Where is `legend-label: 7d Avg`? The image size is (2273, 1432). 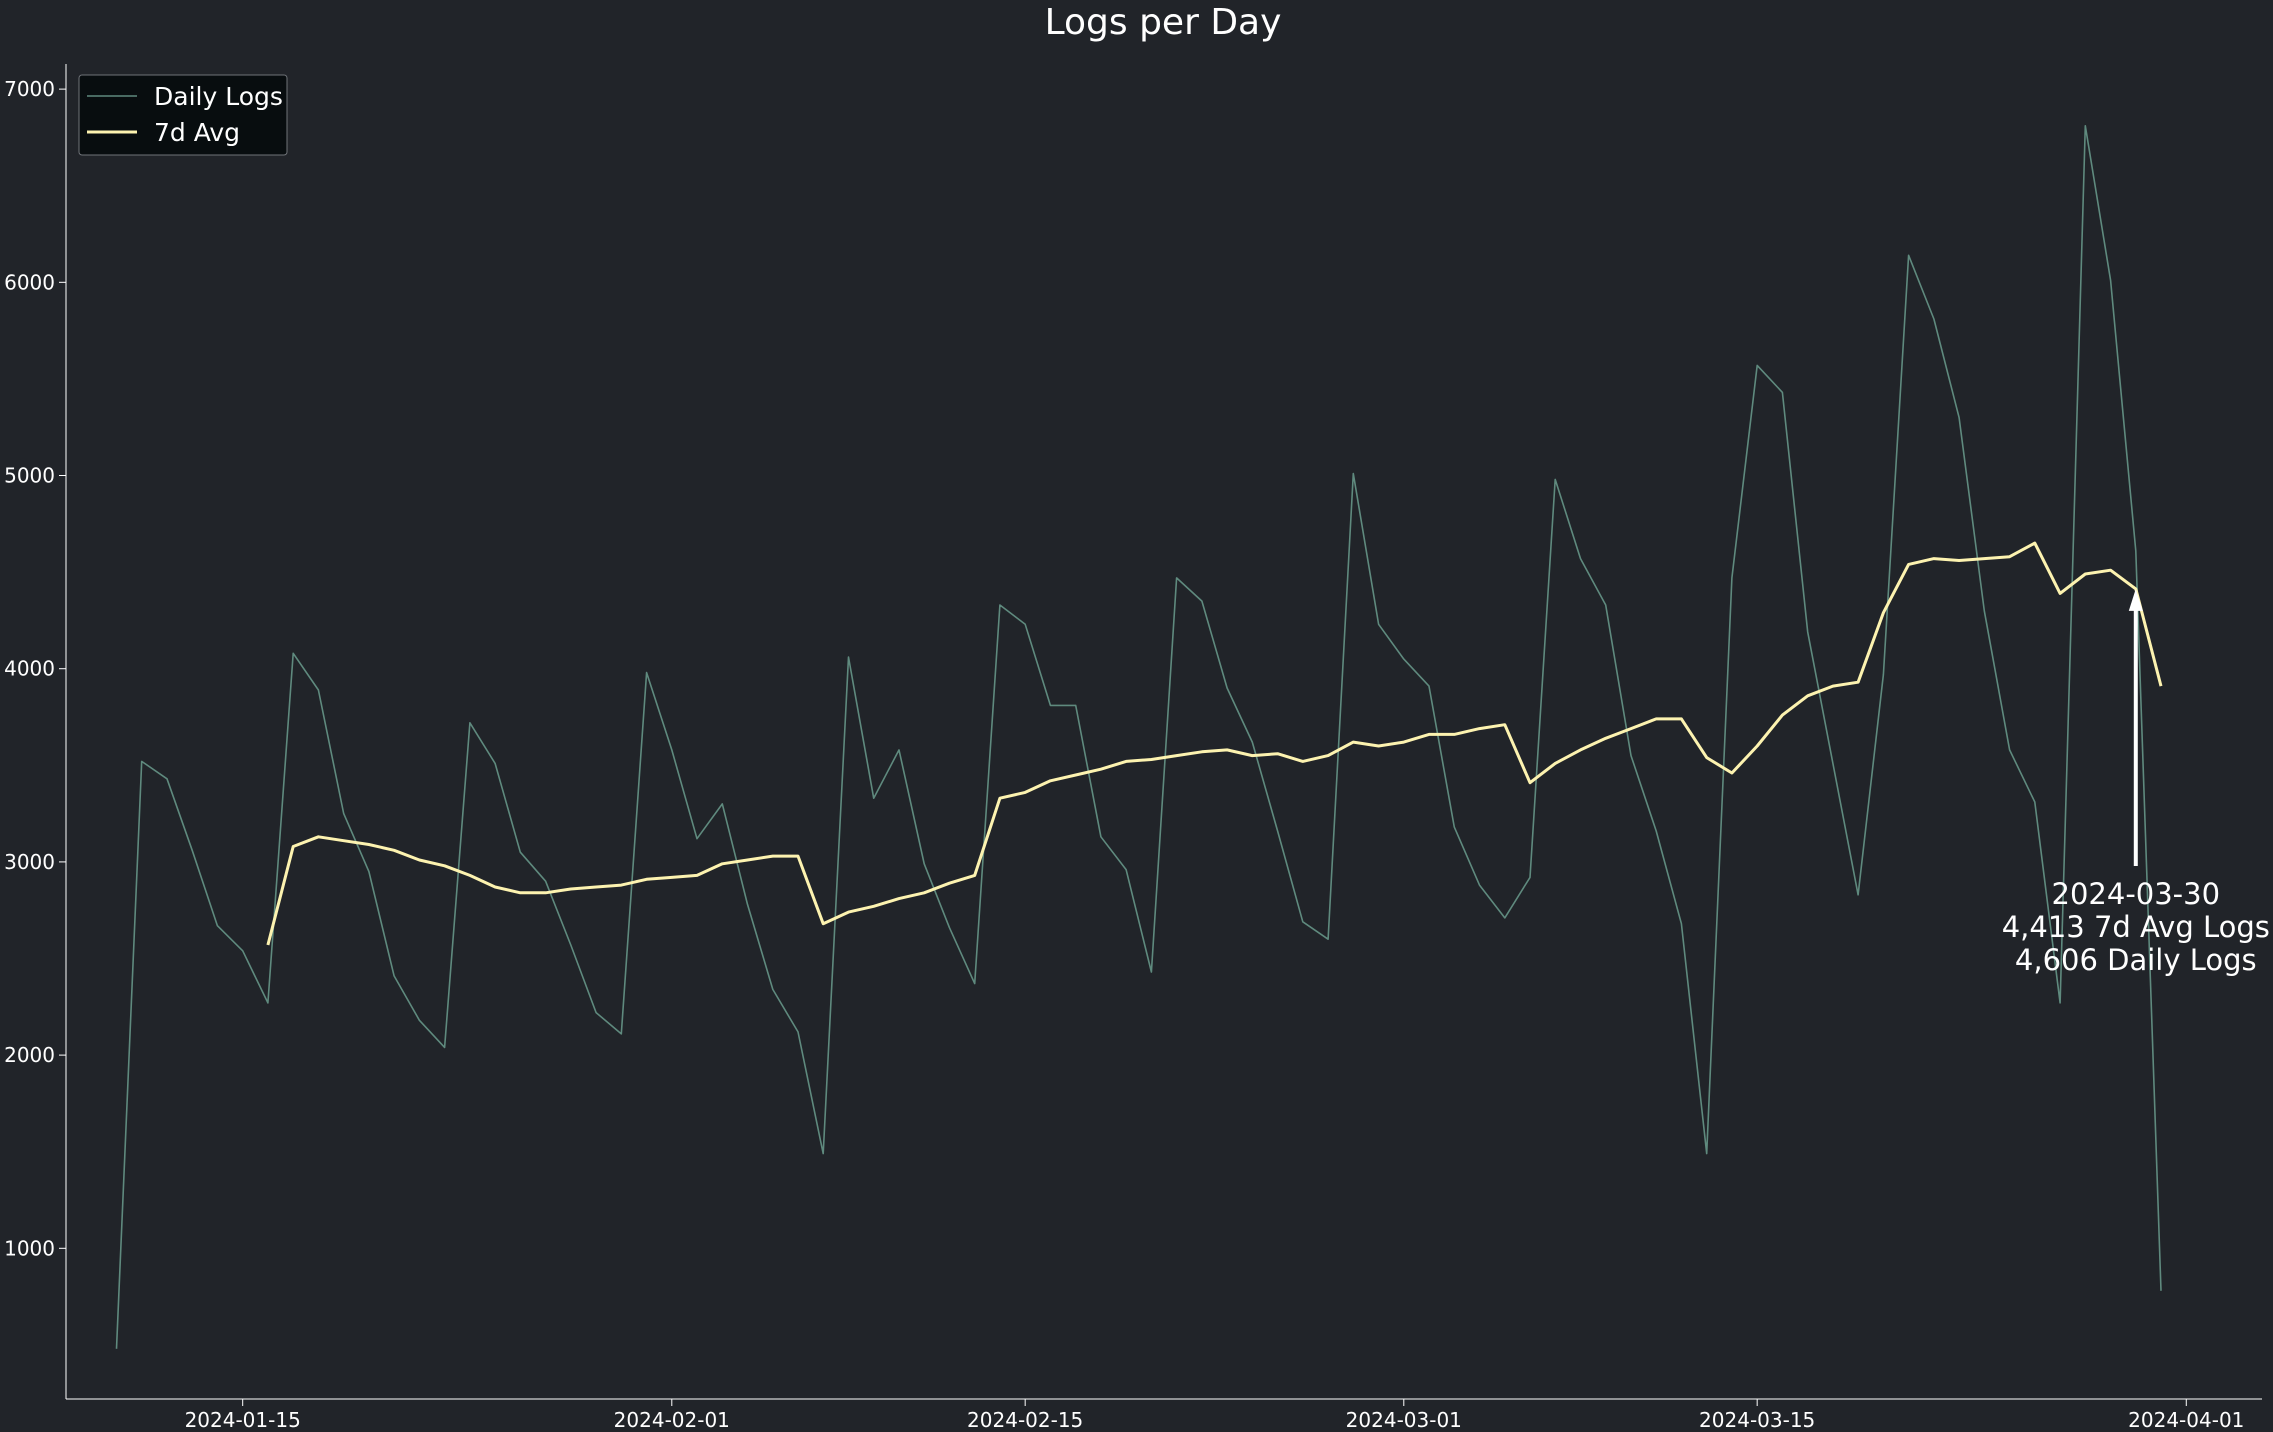 legend-label: 7d Avg is located at coordinates (197, 132).